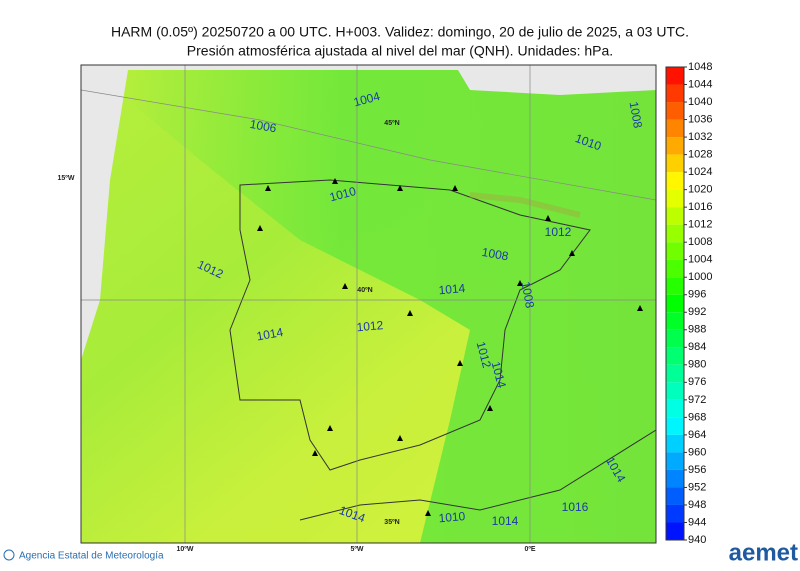 This screenshot has width=800, height=571. Describe the element at coordinates (356, 549) in the screenshot. I see `grid-label: 5ºW` at that location.